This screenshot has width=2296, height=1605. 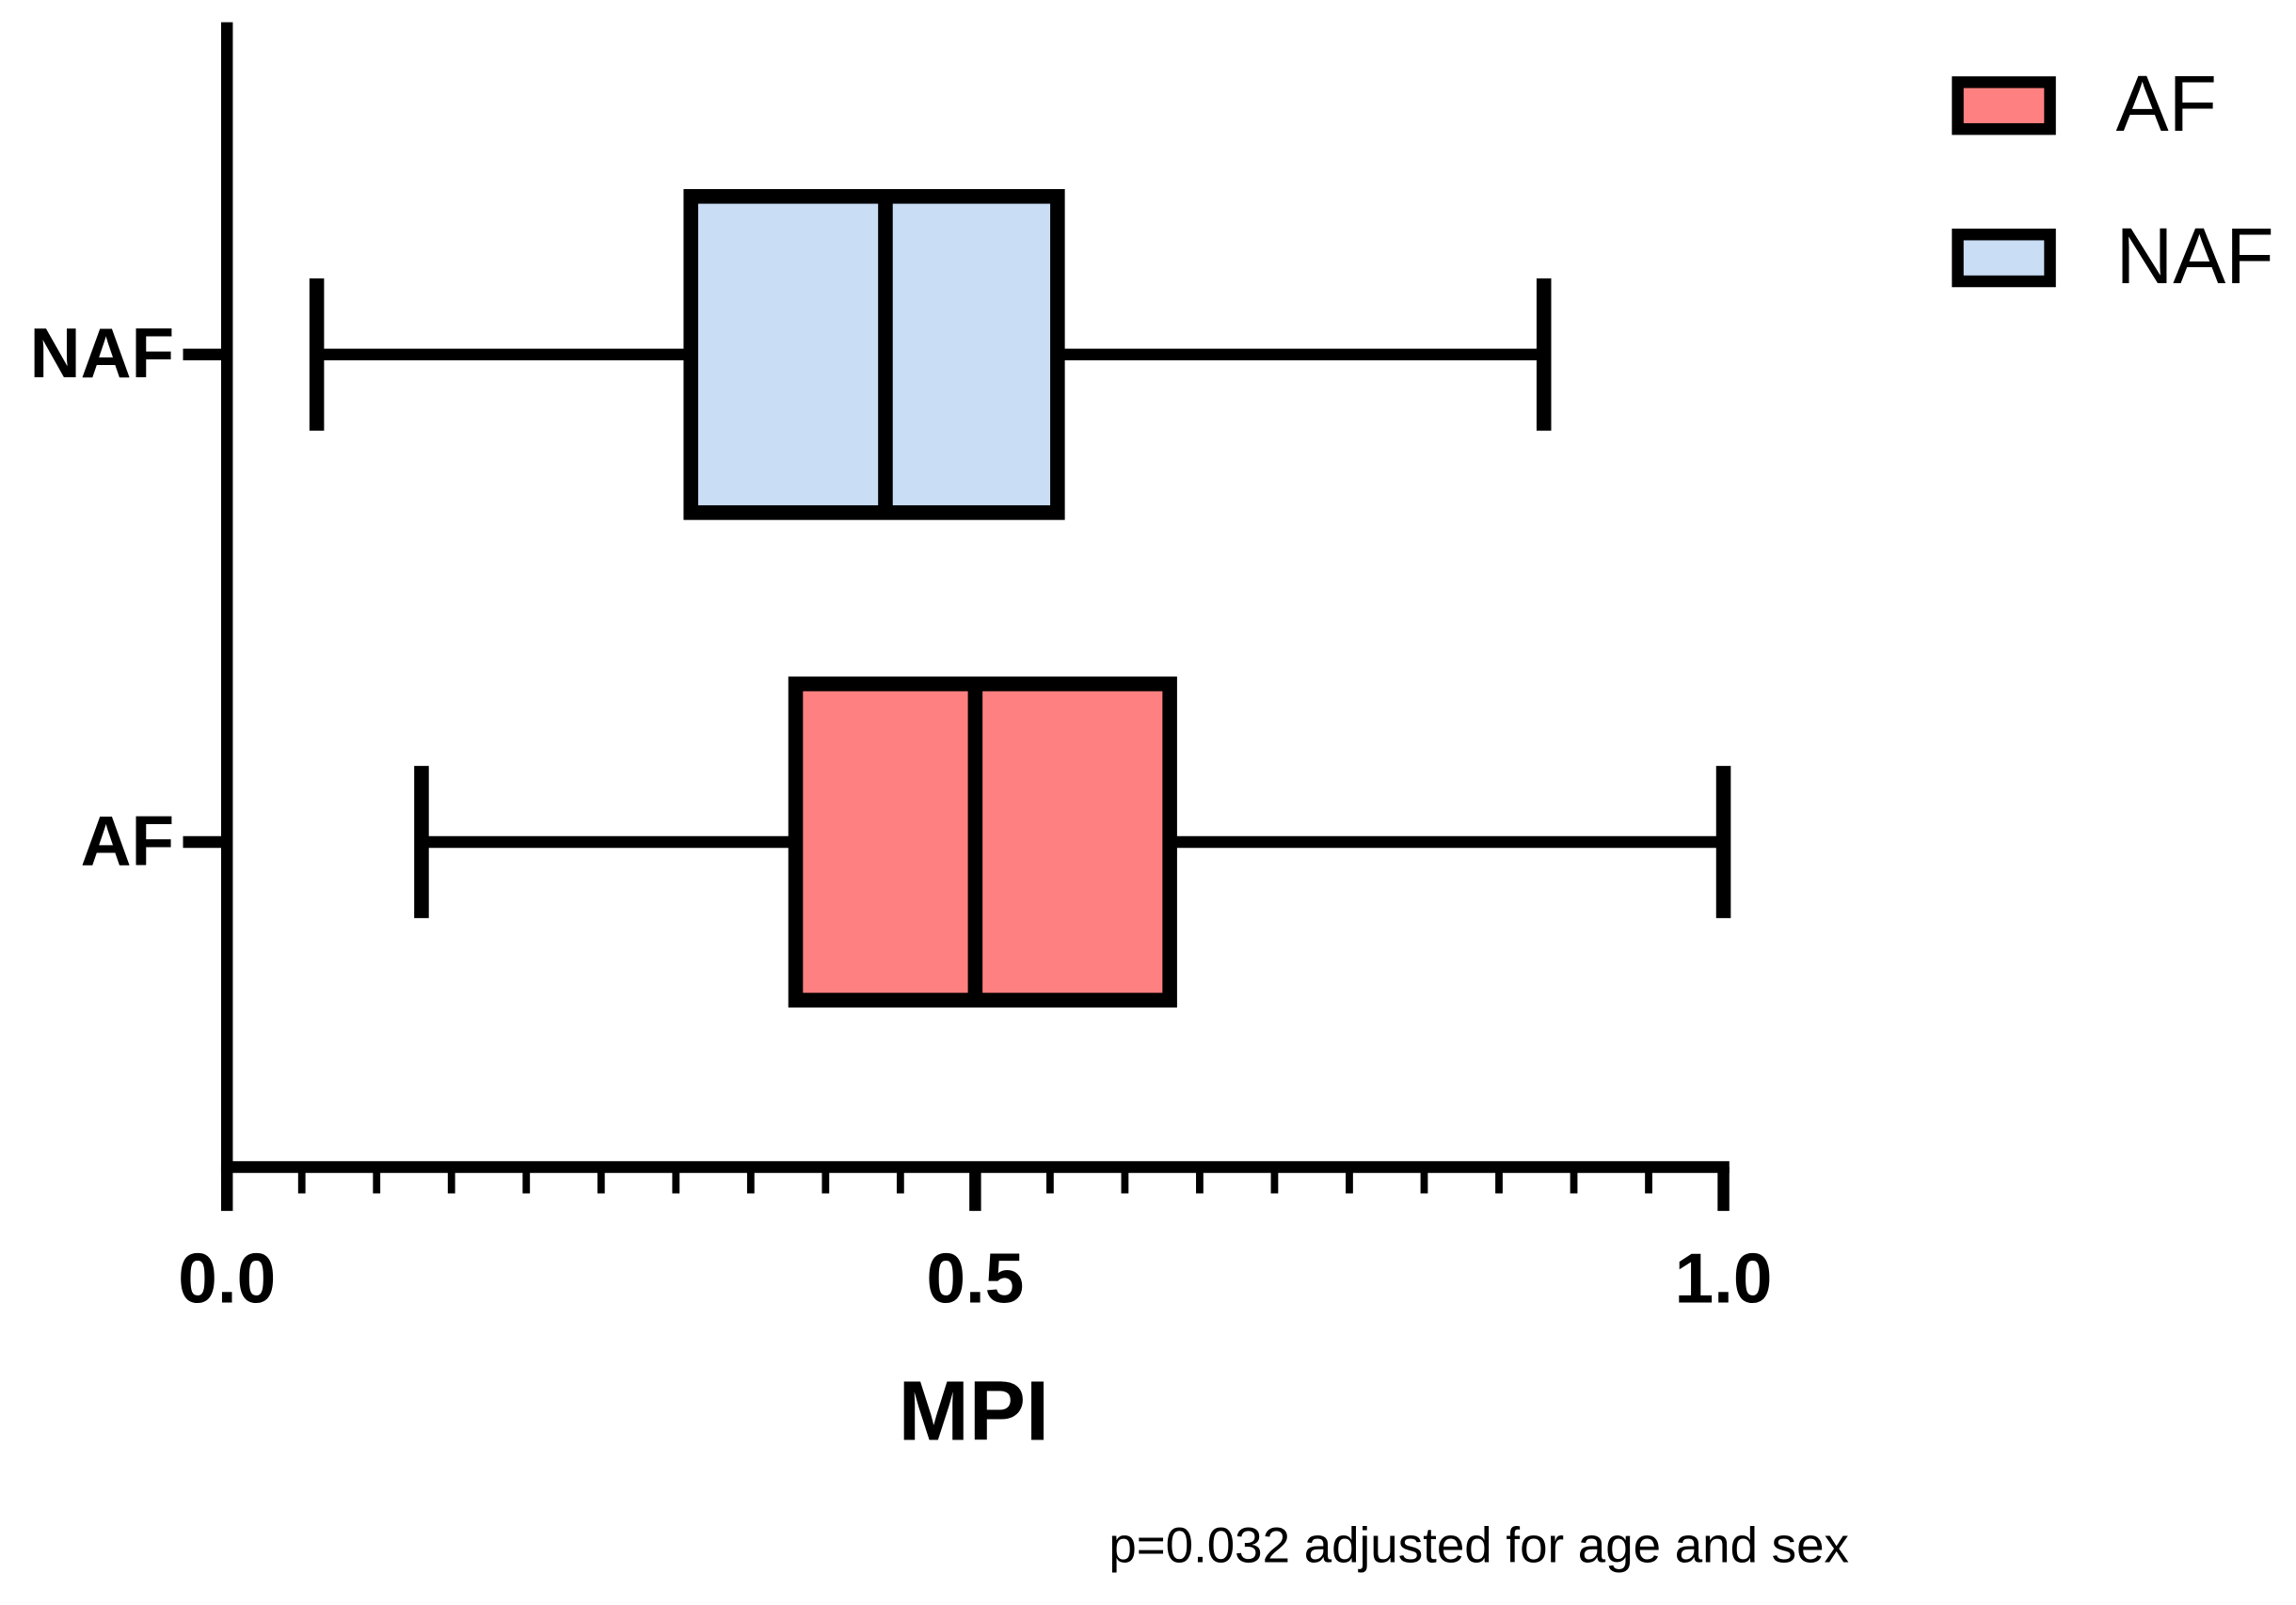 What do you see at coordinates (974, 1410) in the screenshot?
I see `x-axis-label: MPI` at bounding box center [974, 1410].